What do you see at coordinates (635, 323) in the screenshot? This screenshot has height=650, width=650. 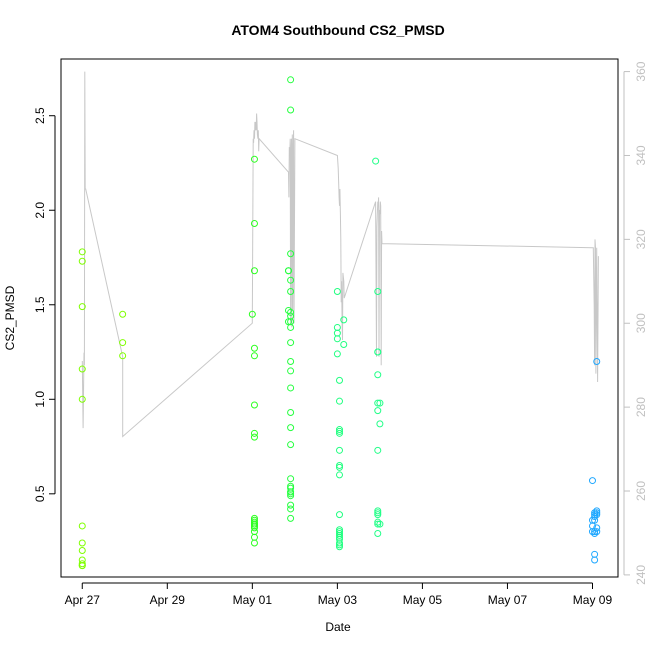 I see `secondary-y-axis: 240 260 280 300 320 340 360` at bounding box center [635, 323].